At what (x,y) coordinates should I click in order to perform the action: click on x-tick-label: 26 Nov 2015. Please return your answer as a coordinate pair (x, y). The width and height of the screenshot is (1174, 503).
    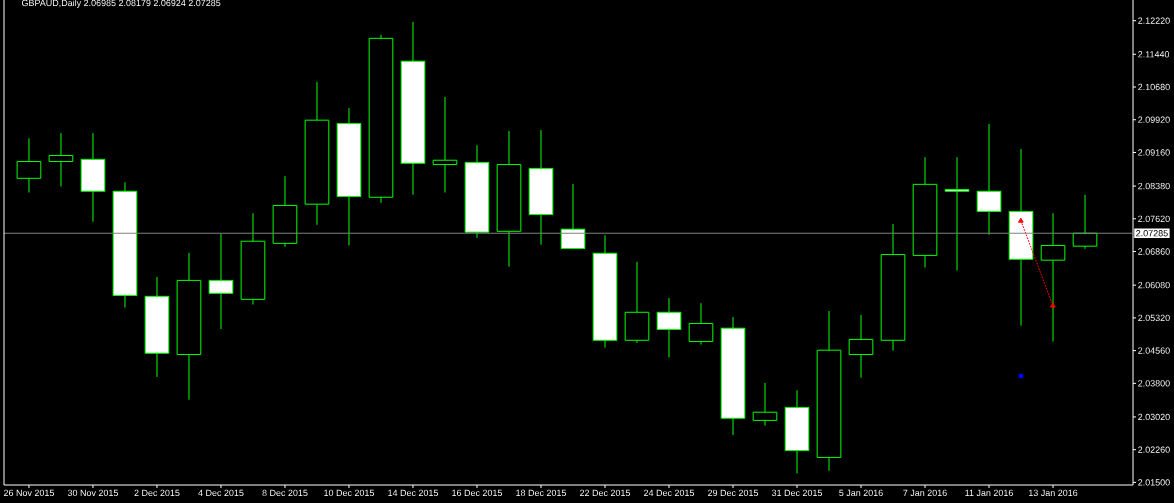
    Looking at the image, I should click on (28, 493).